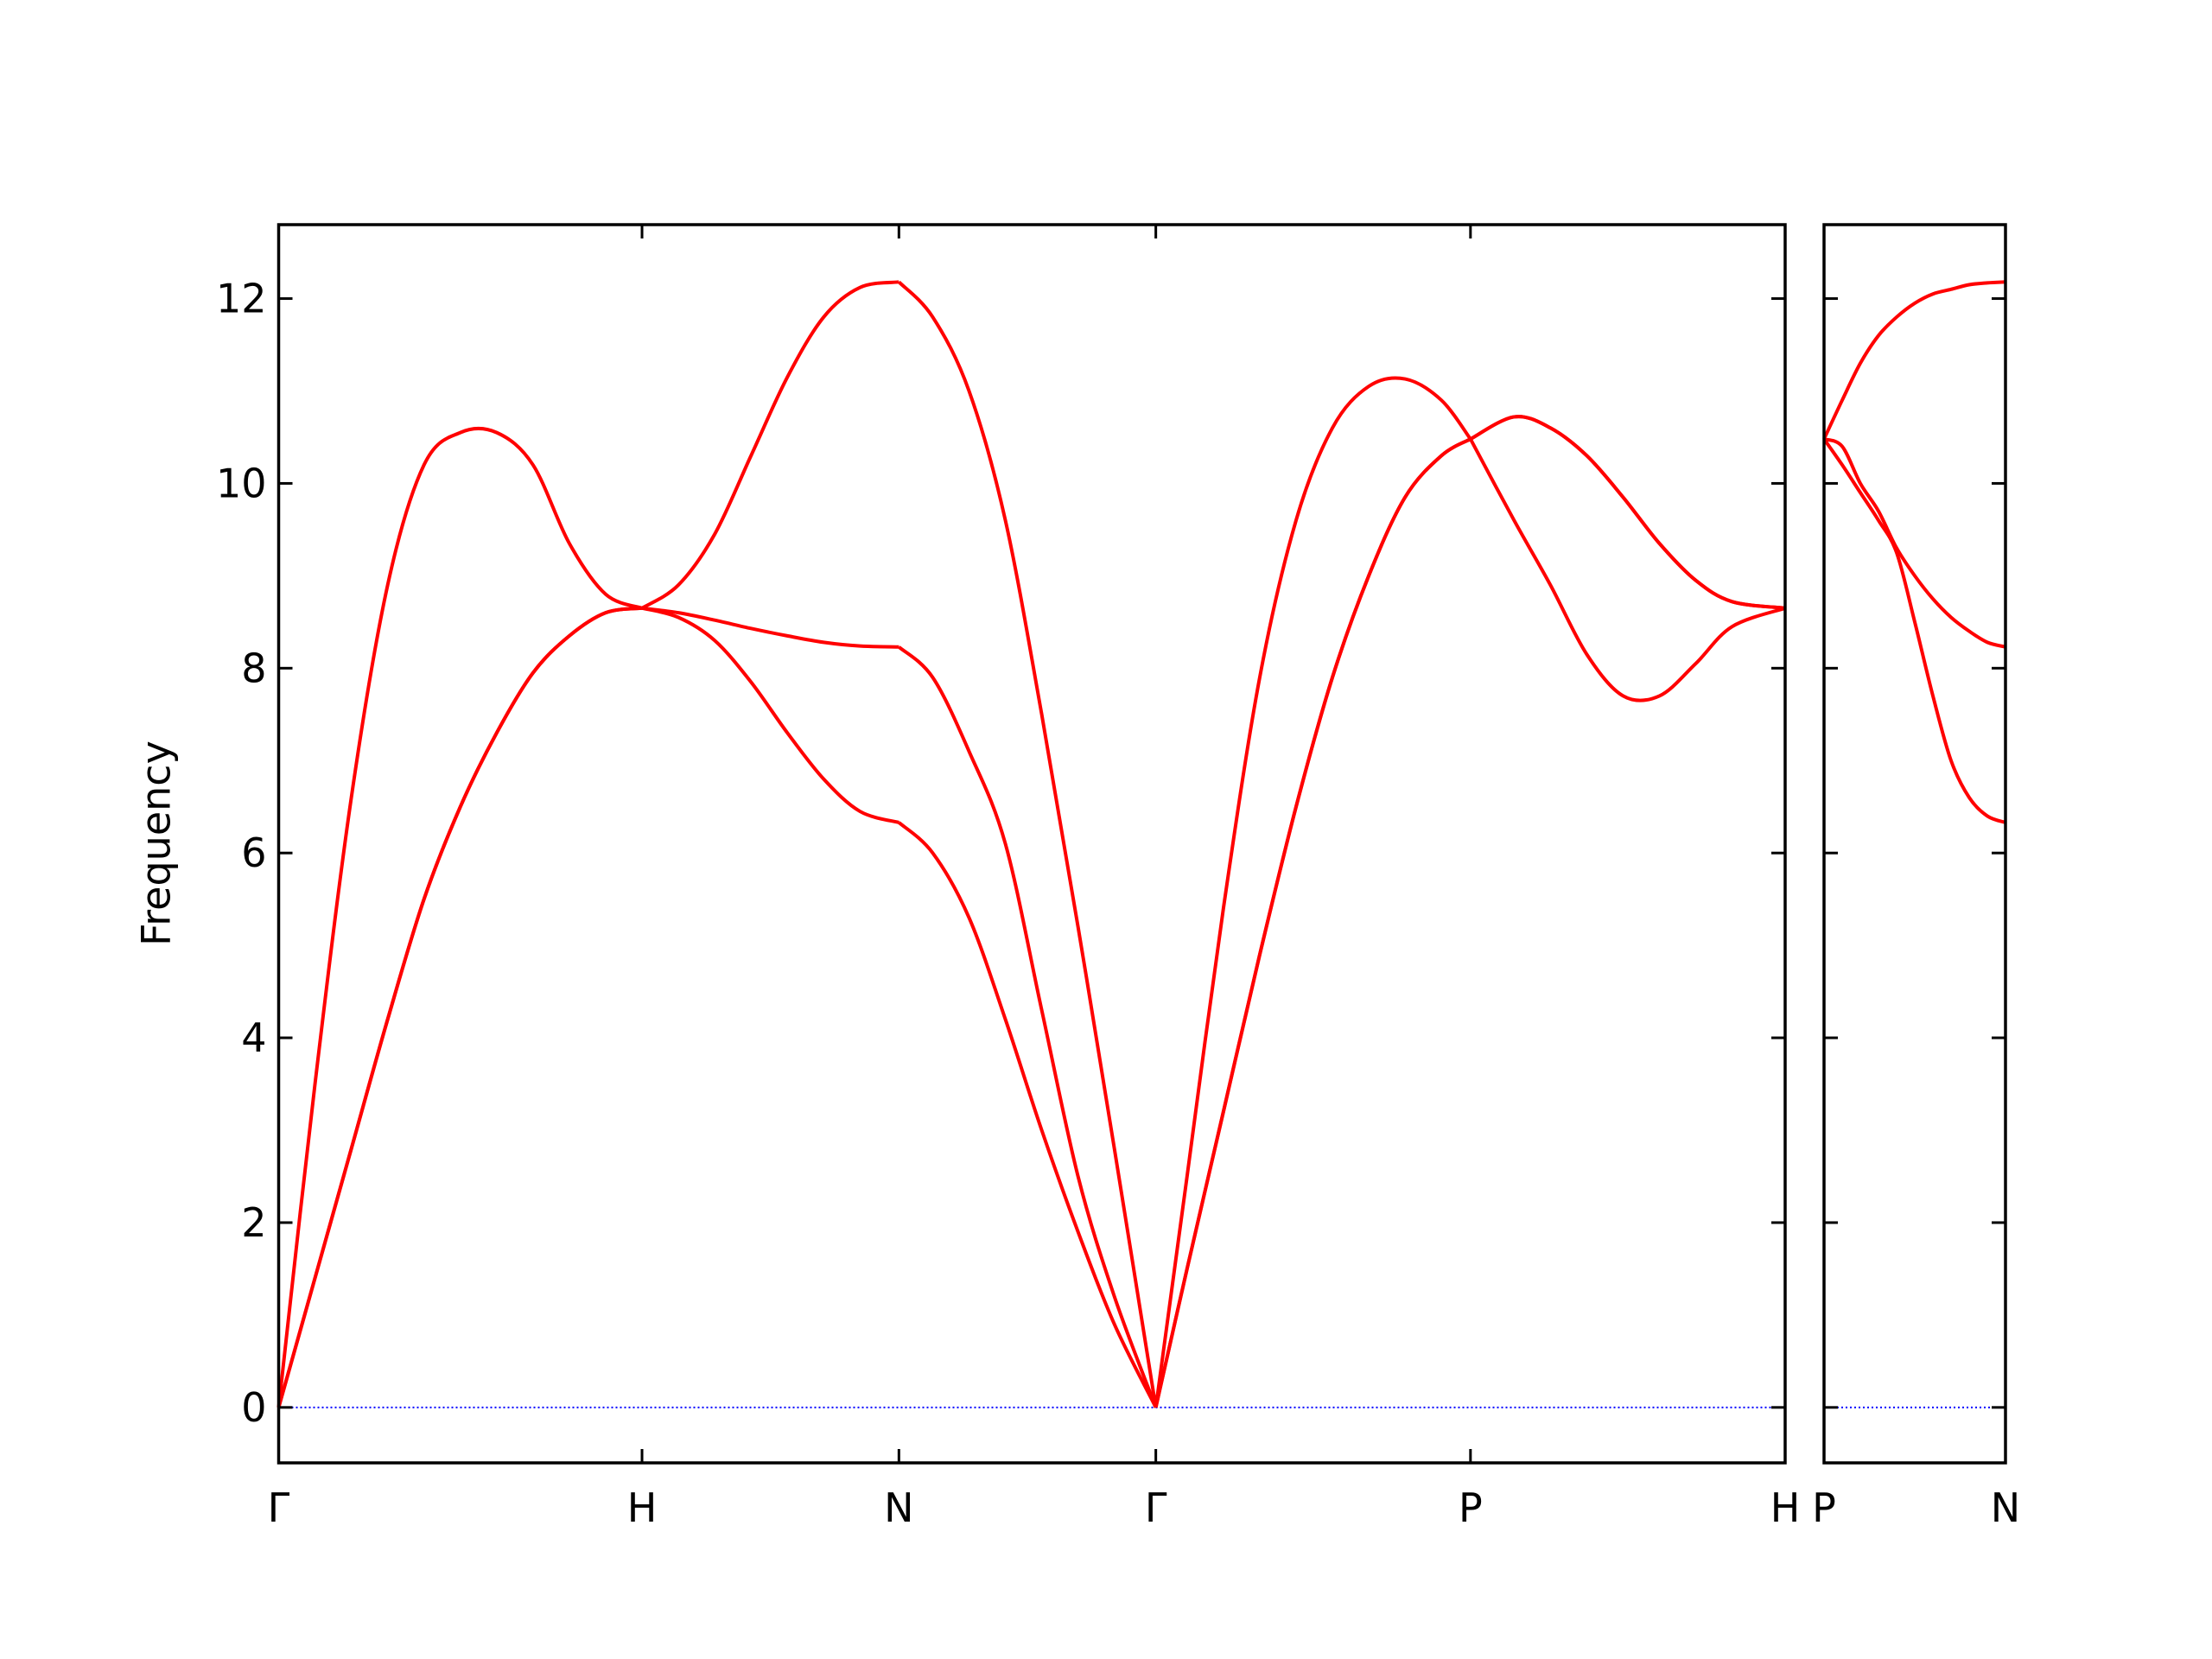 The height and width of the screenshot is (1659, 2212). Describe the element at coordinates (253, 1037) in the screenshot. I see `y-tick-label: 4` at that location.